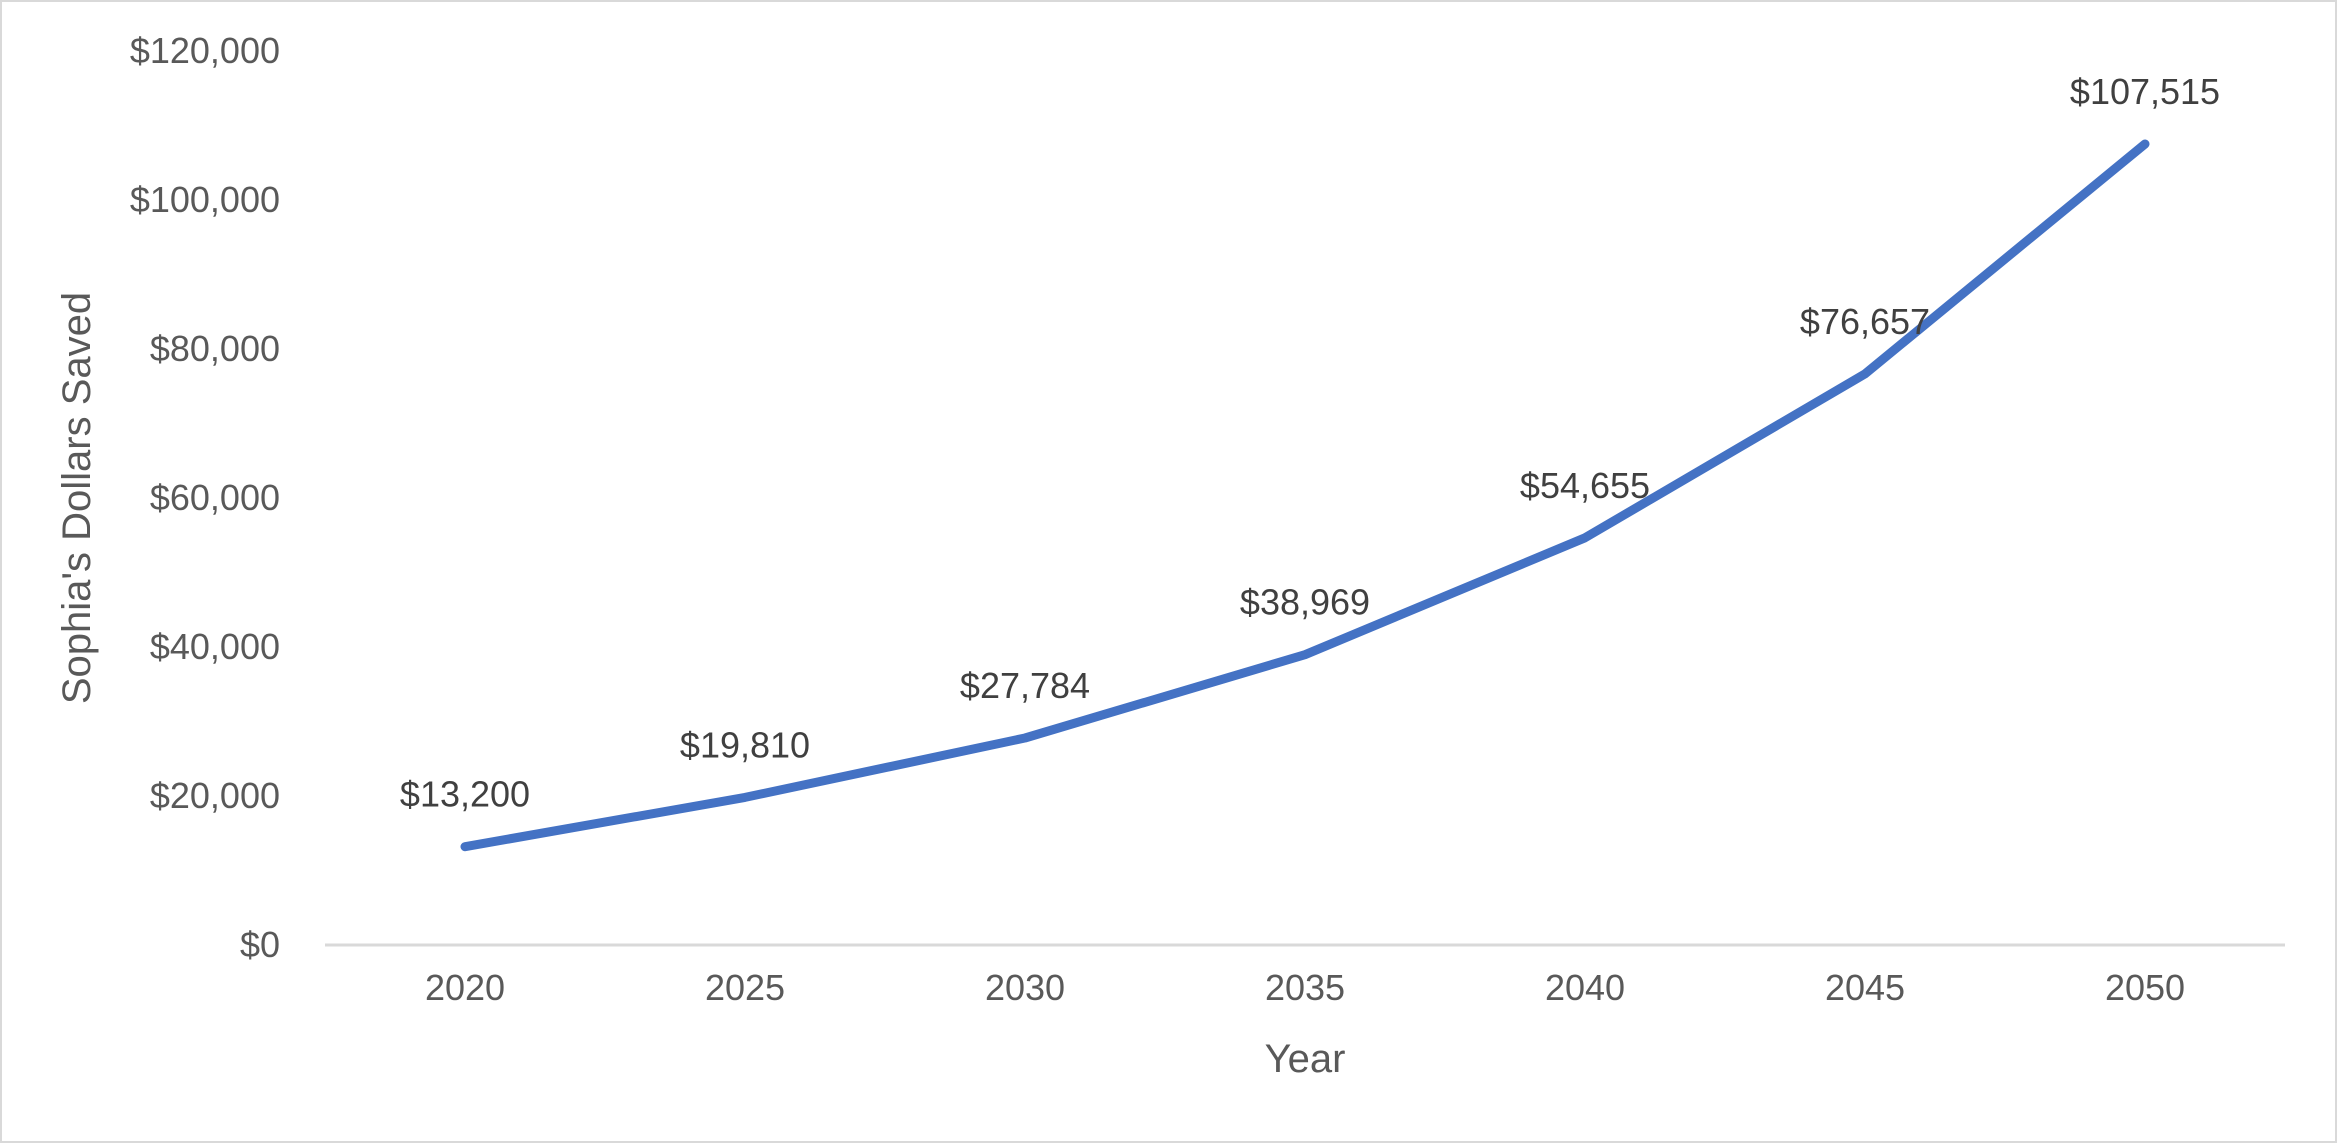 The height and width of the screenshot is (1143, 2337). I want to click on data-label: $54,655, so click(1585, 485).